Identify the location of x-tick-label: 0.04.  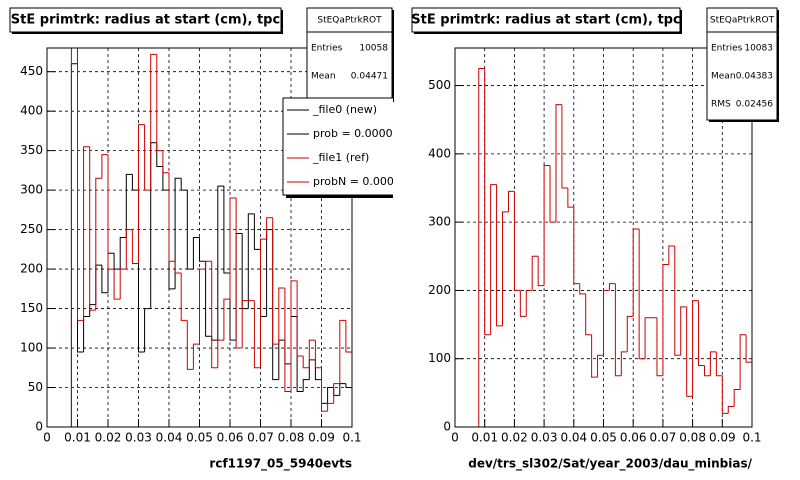
(573, 438).